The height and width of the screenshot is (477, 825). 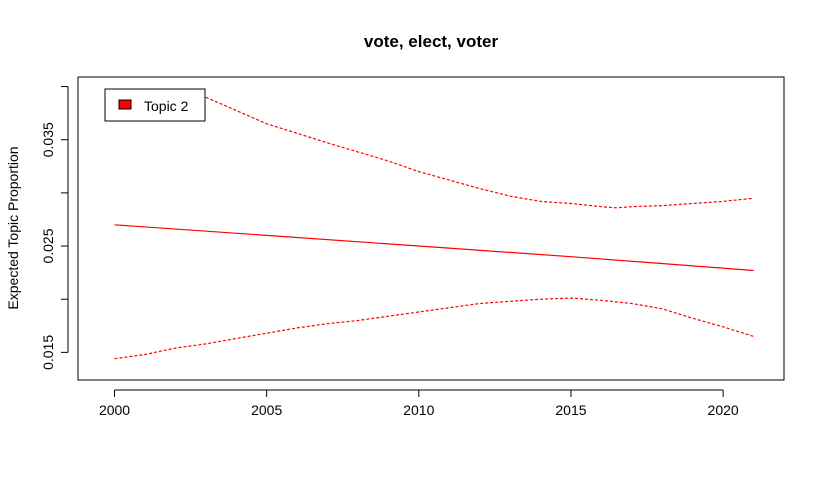 What do you see at coordinates (114, 410) in the screenshot?
I see `x-tick-label: 2000` at bounding box center [114, 410].